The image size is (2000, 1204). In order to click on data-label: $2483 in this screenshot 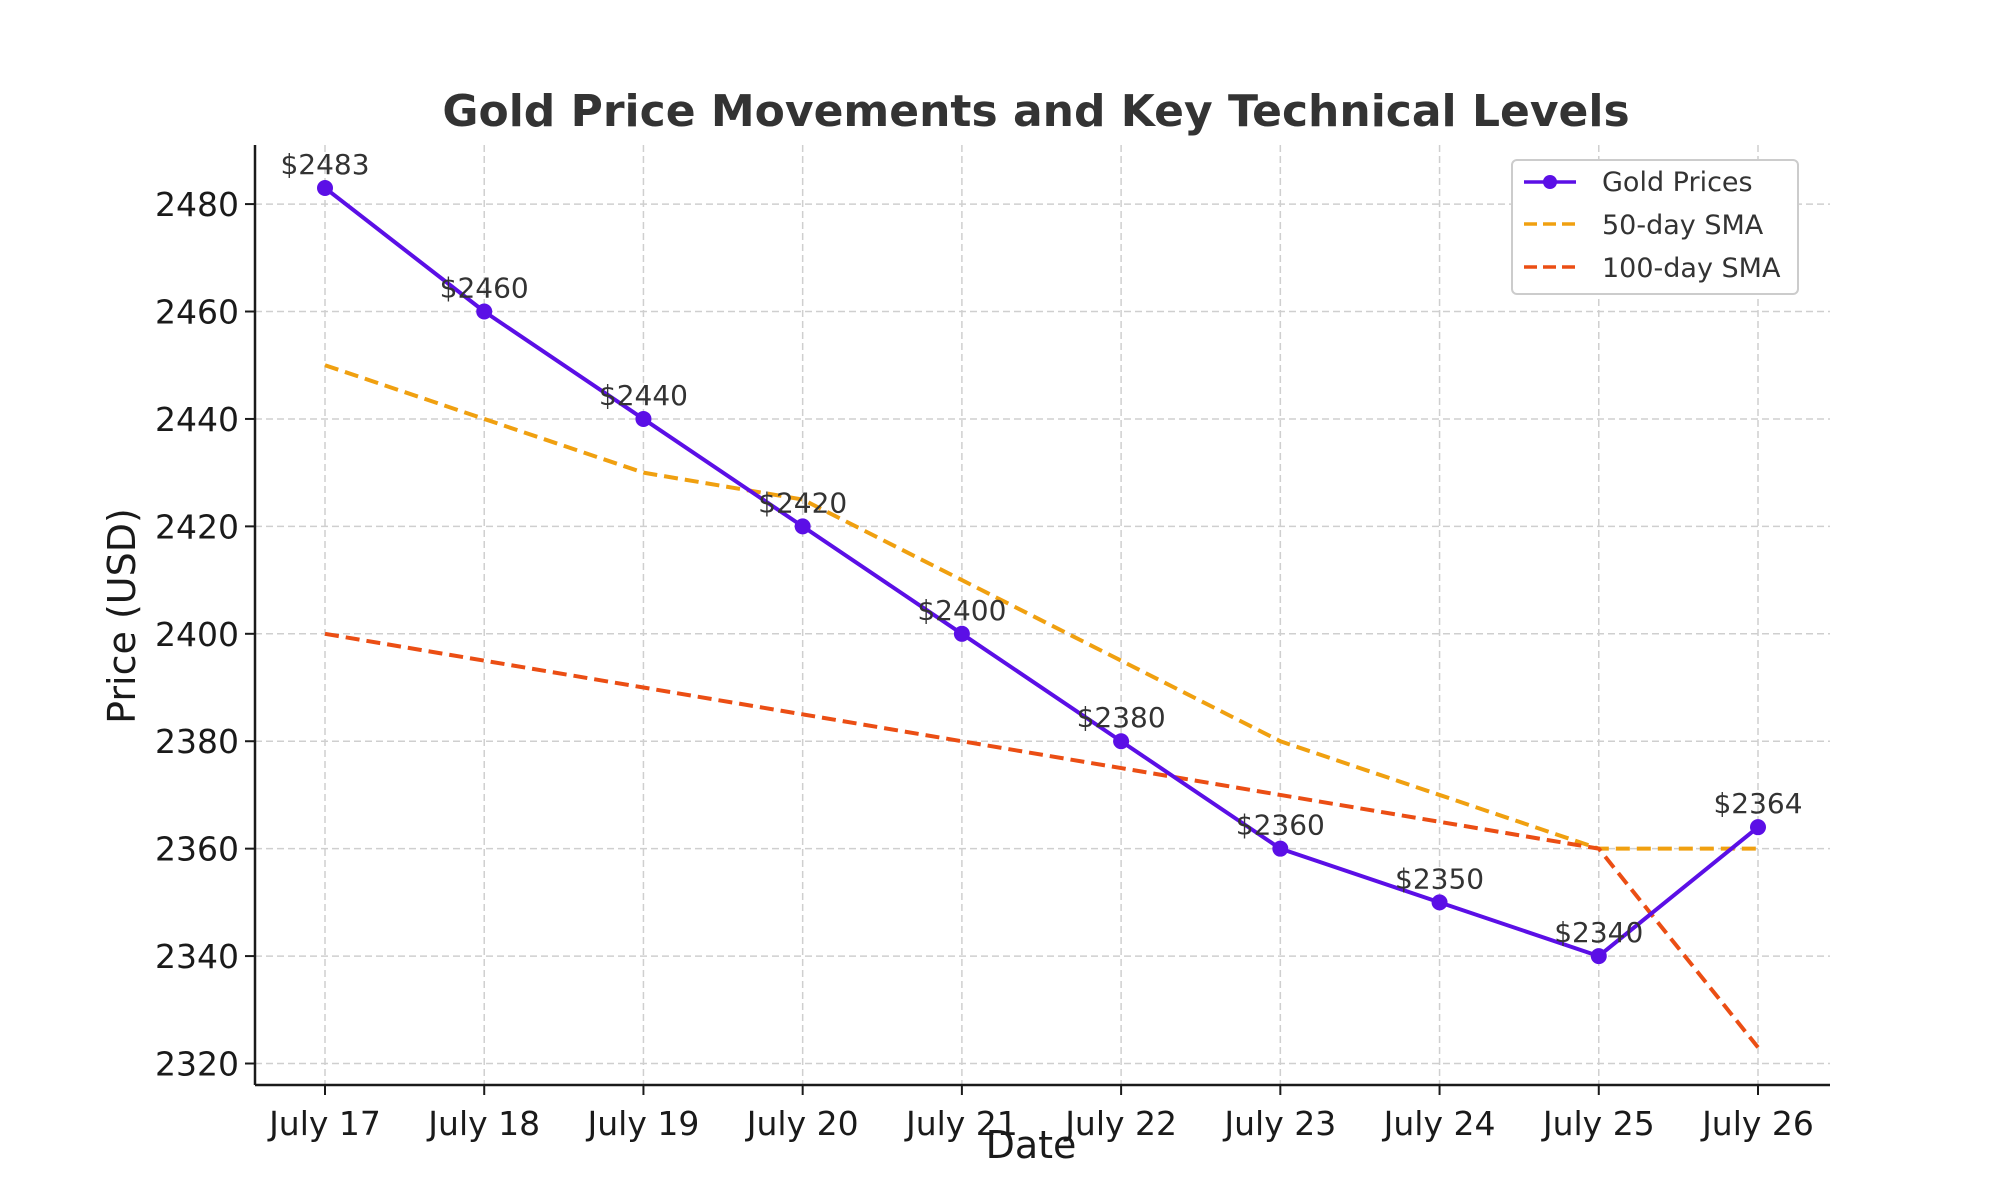, I will do `click(324, 164)`.